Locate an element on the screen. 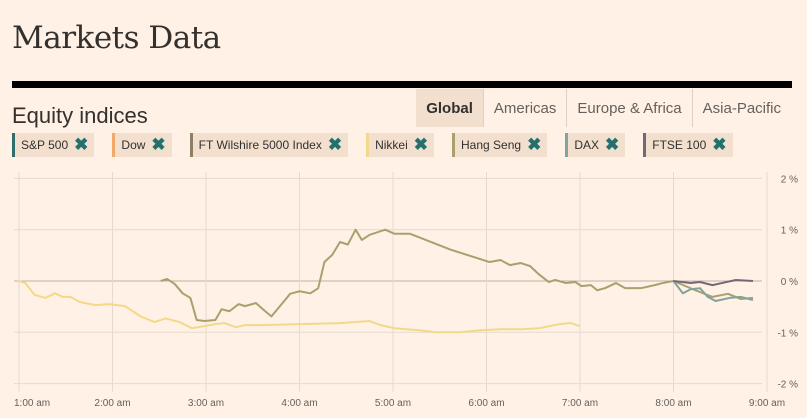 This screenshot has width=807, height=418. series-line-dax is located at coordinates (713, 291).